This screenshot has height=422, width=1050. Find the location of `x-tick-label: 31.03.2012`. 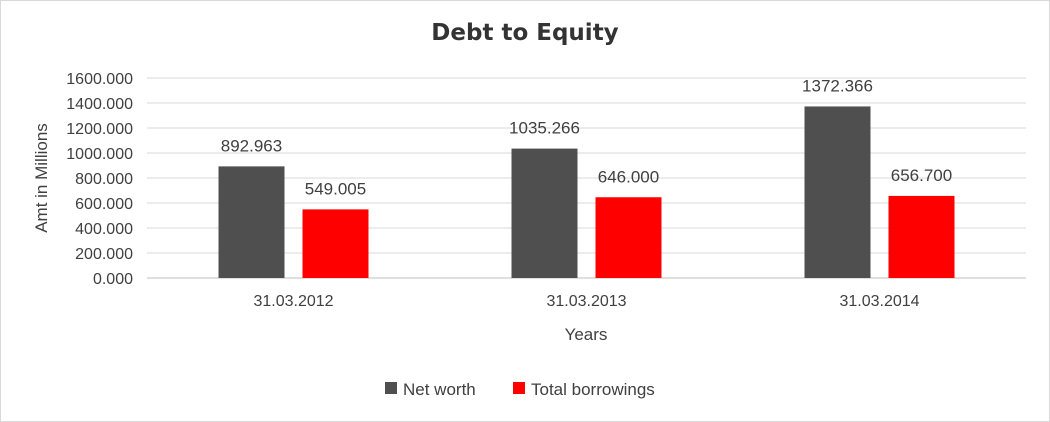

x-tick-label: 31.03.2012 is located at coordinates (293, 301).